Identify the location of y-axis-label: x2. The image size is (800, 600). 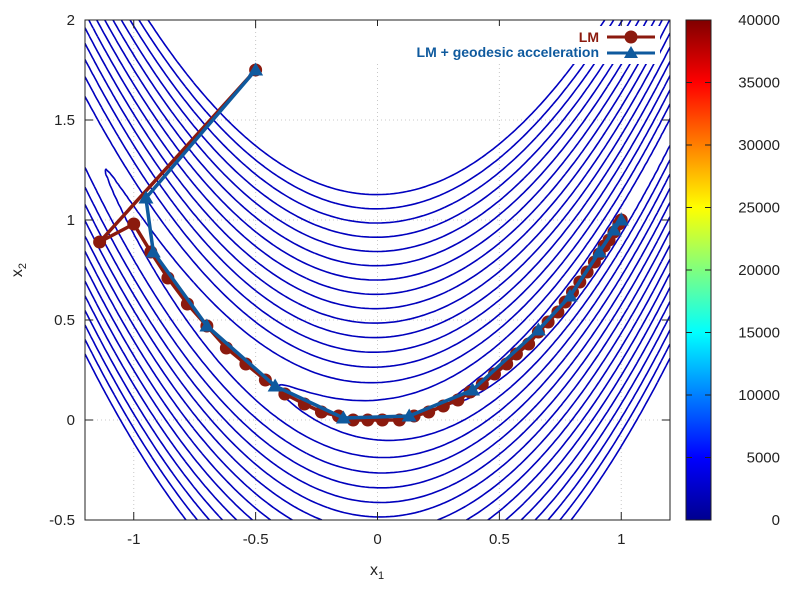
(19, 270).